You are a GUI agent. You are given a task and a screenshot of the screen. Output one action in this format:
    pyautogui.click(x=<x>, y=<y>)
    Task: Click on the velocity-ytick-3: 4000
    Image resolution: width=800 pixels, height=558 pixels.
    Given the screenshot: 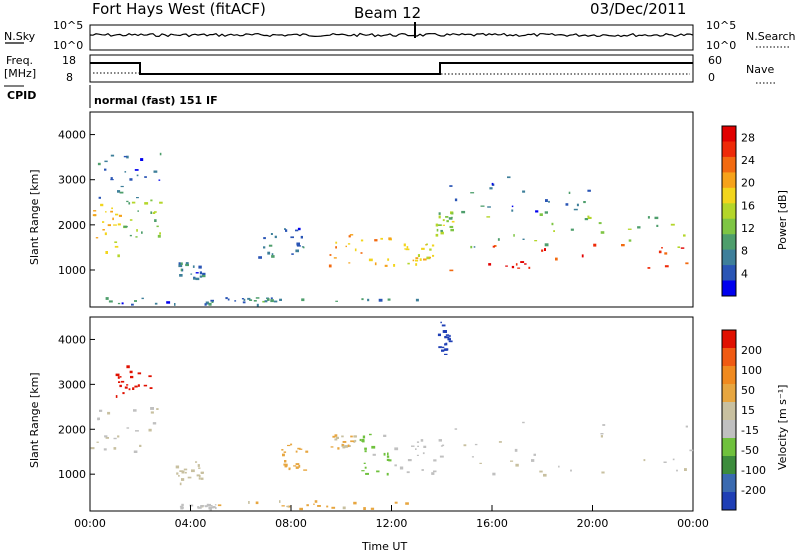 What is the action you would take?
    pyautogui.click(x=72, y=339)
    